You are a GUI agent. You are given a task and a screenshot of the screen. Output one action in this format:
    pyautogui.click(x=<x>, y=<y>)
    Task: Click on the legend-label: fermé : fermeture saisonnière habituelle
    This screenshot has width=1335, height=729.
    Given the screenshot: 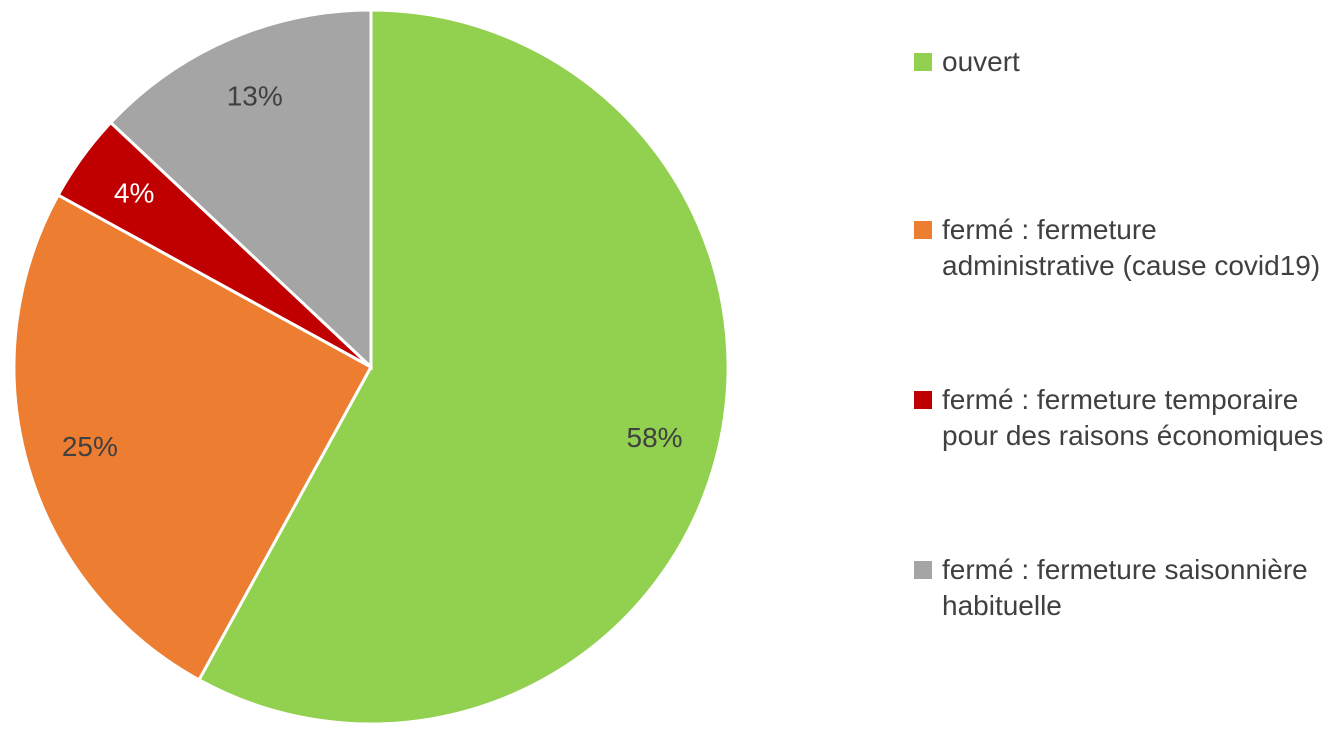 What is the action you would take?
    pyautogui.click(x=1125, y=587)
    